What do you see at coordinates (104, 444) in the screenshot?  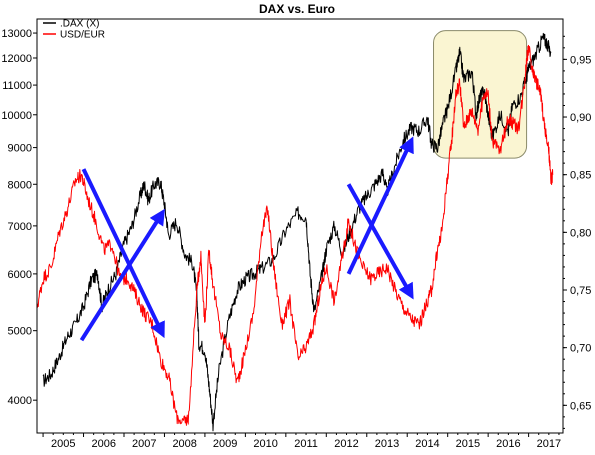 I see `x-tick-label: 2006` at bounding box center [104, 444].